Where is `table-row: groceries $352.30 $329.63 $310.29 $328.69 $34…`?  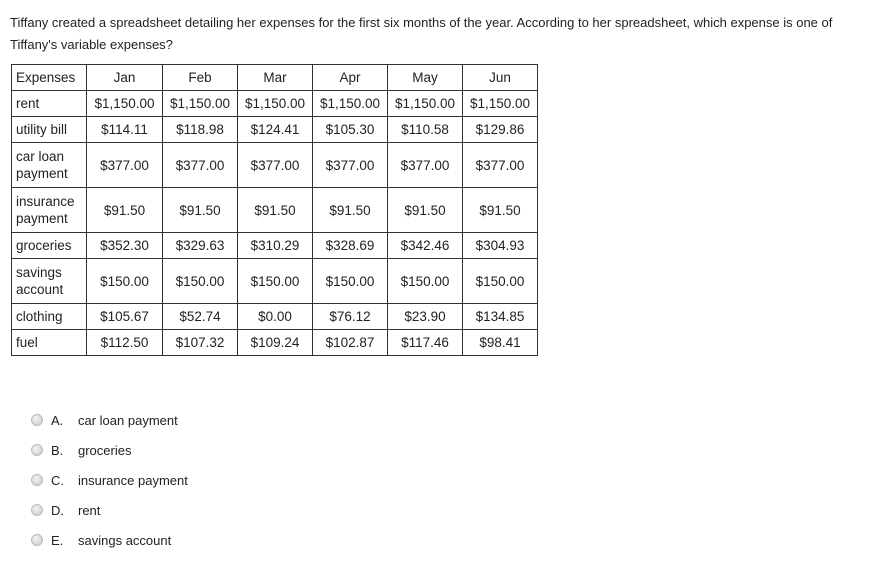 table-row: groceries $352.30 $329.63 $310.29 $328.69 $34… is located at coordinates (274, 245).